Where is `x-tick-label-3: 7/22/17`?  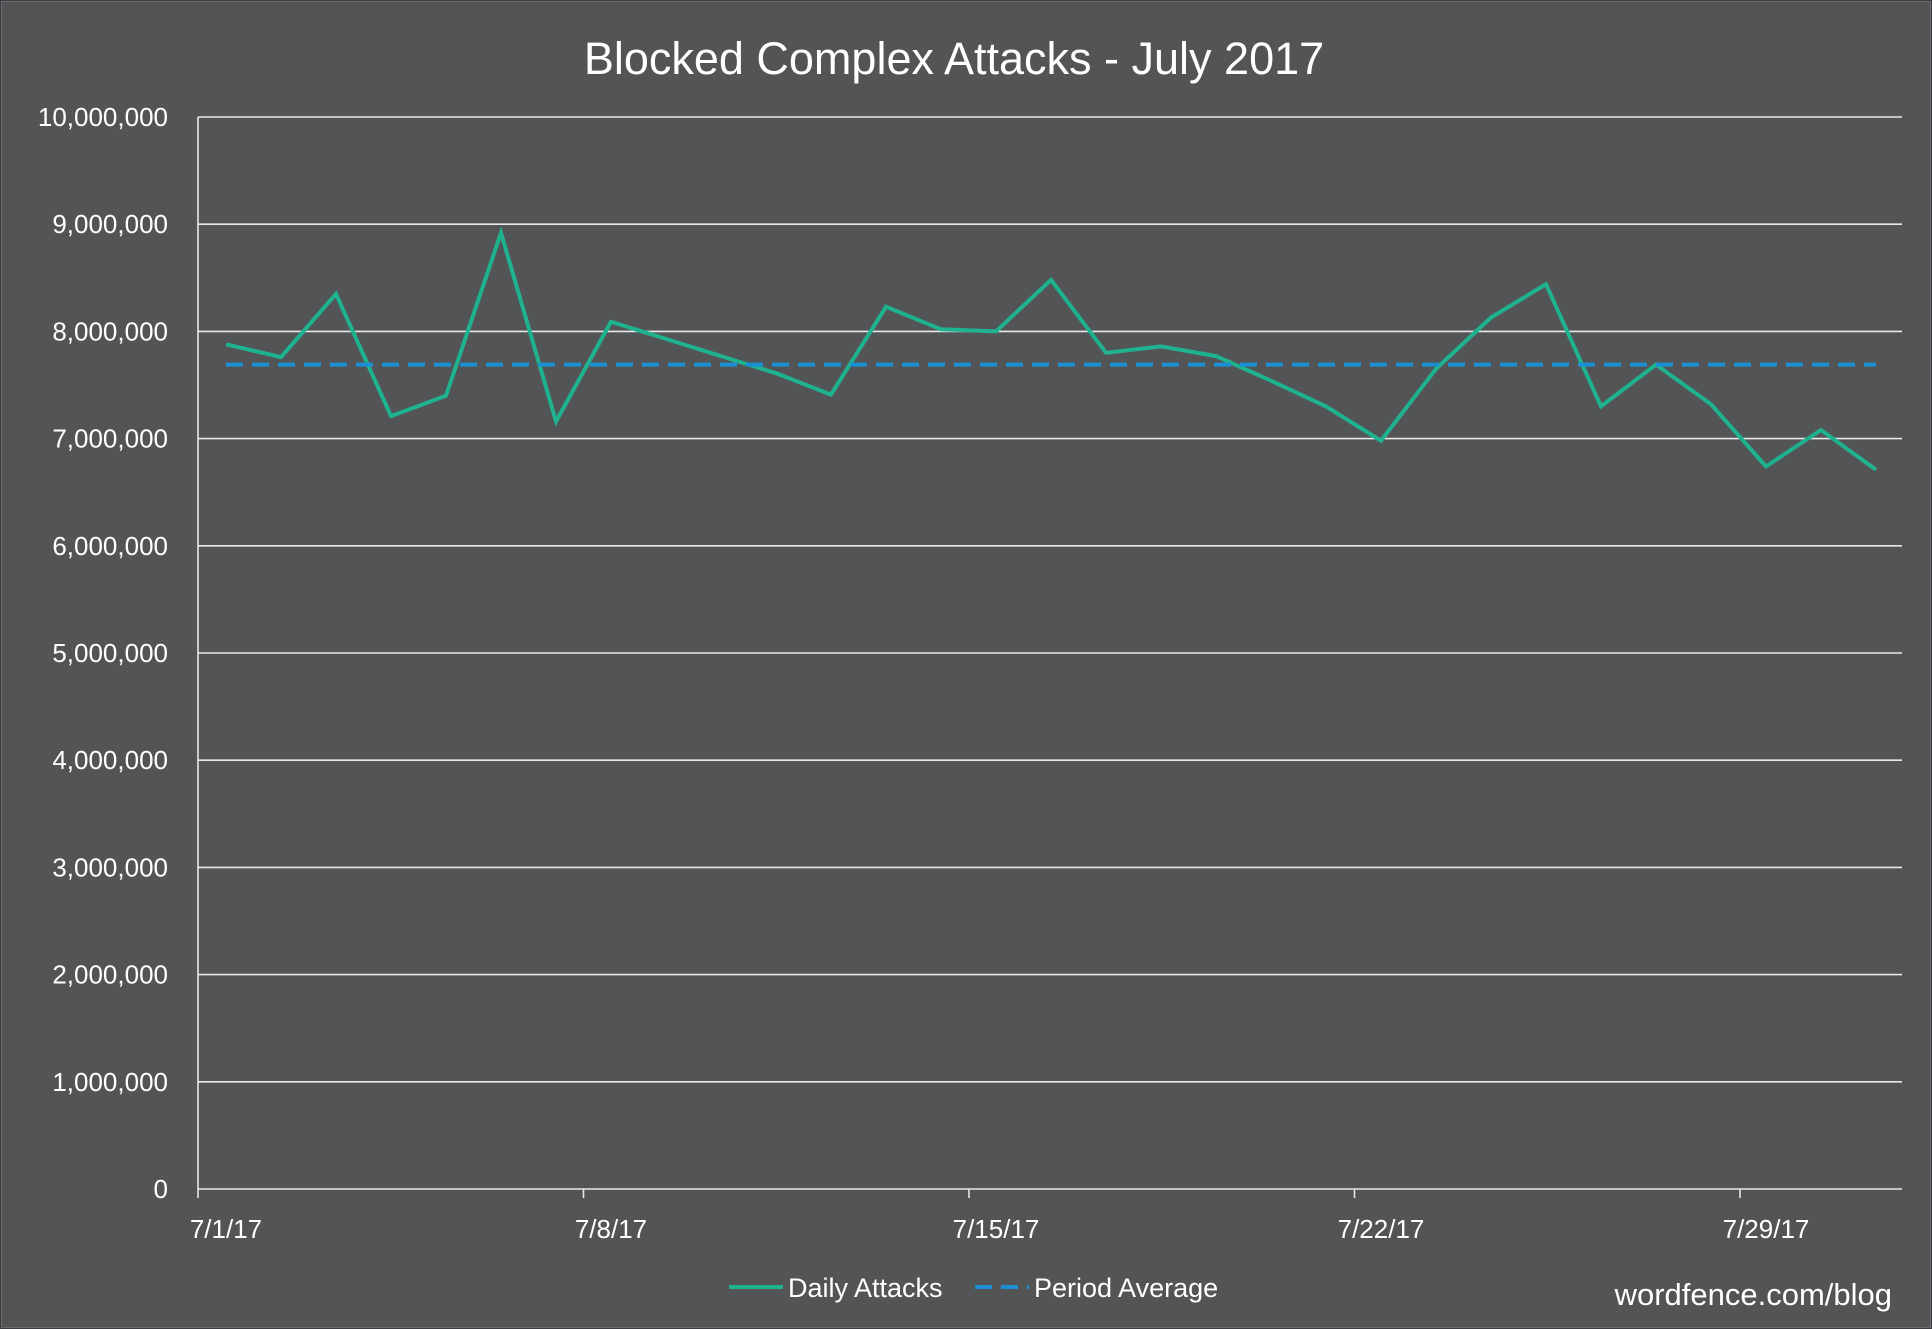
x-tick-label-3: 7/22/17 is located at coordinates (1381, 1229).